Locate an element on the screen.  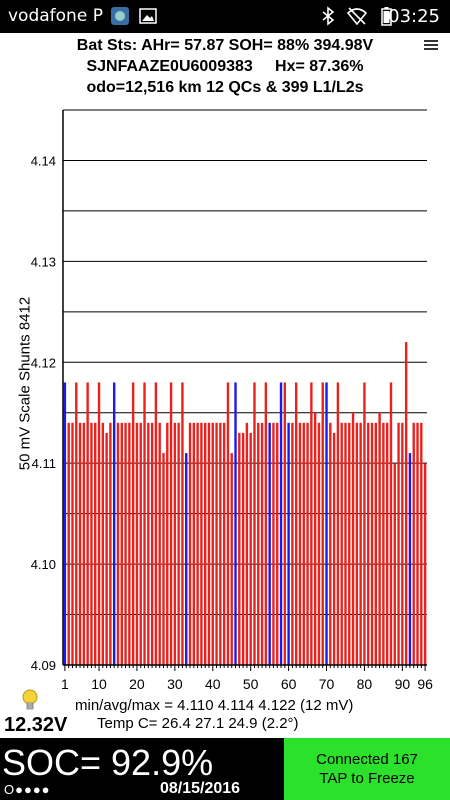
carrier-label: vodafone P is located at coordinates (55, 16).